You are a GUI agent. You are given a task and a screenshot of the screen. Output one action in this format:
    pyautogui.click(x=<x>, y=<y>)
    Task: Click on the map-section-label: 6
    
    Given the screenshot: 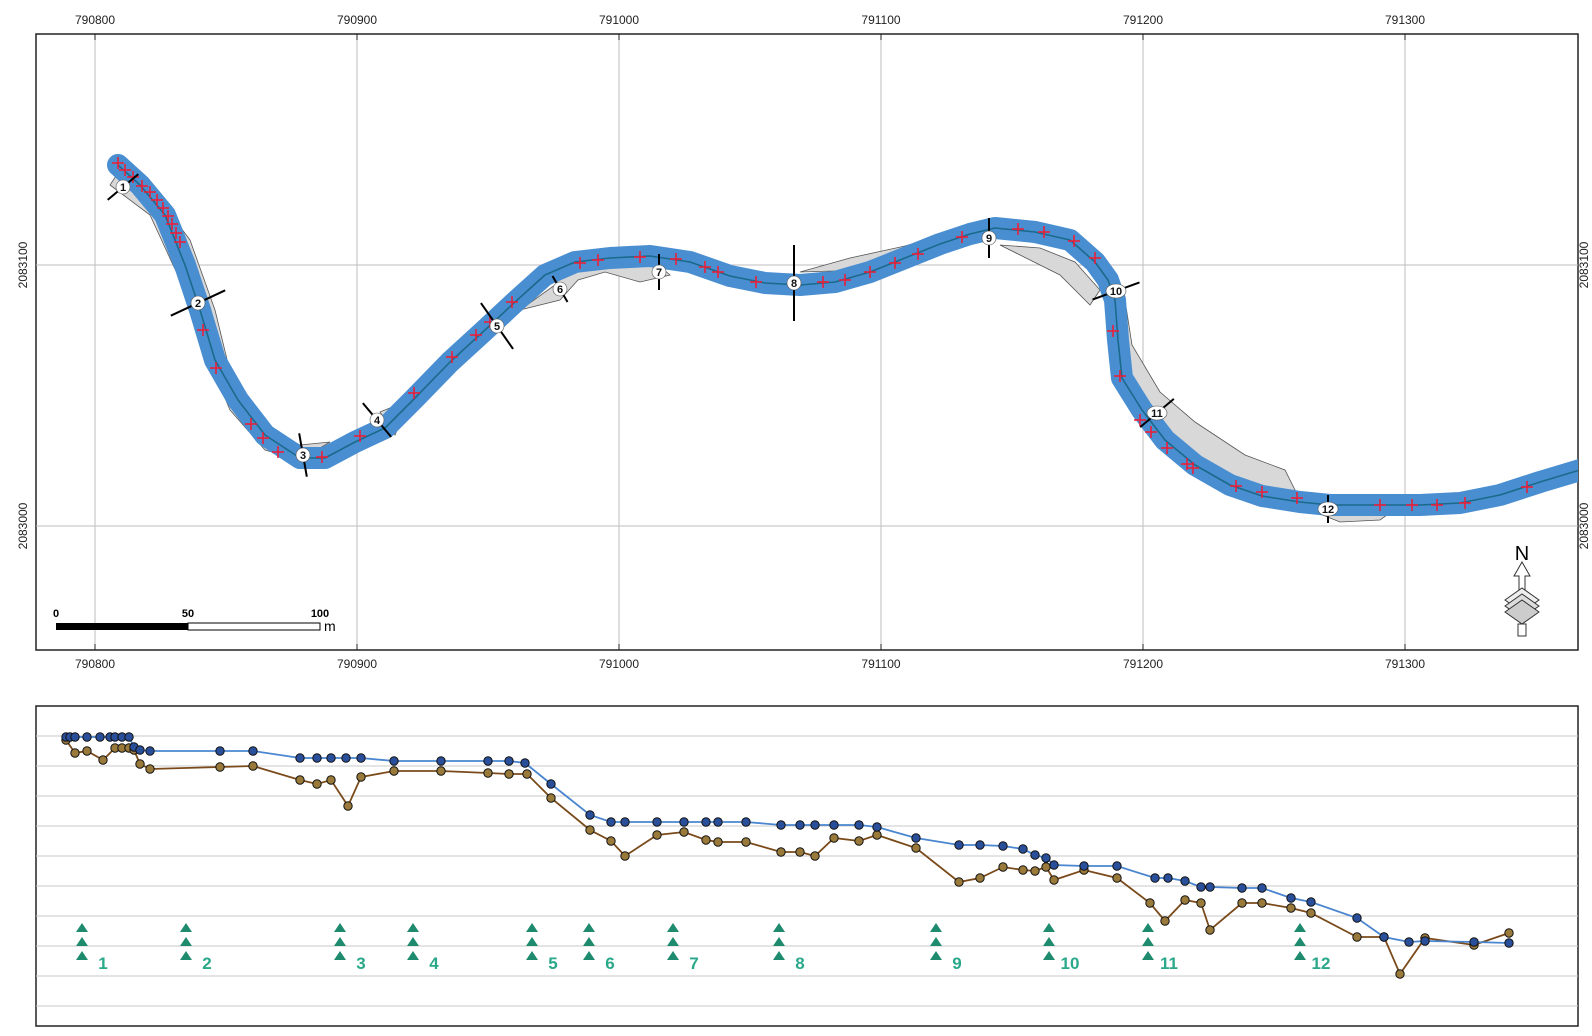 What is the action you would take?
    pyautogui.click(x=560, y=290)
    